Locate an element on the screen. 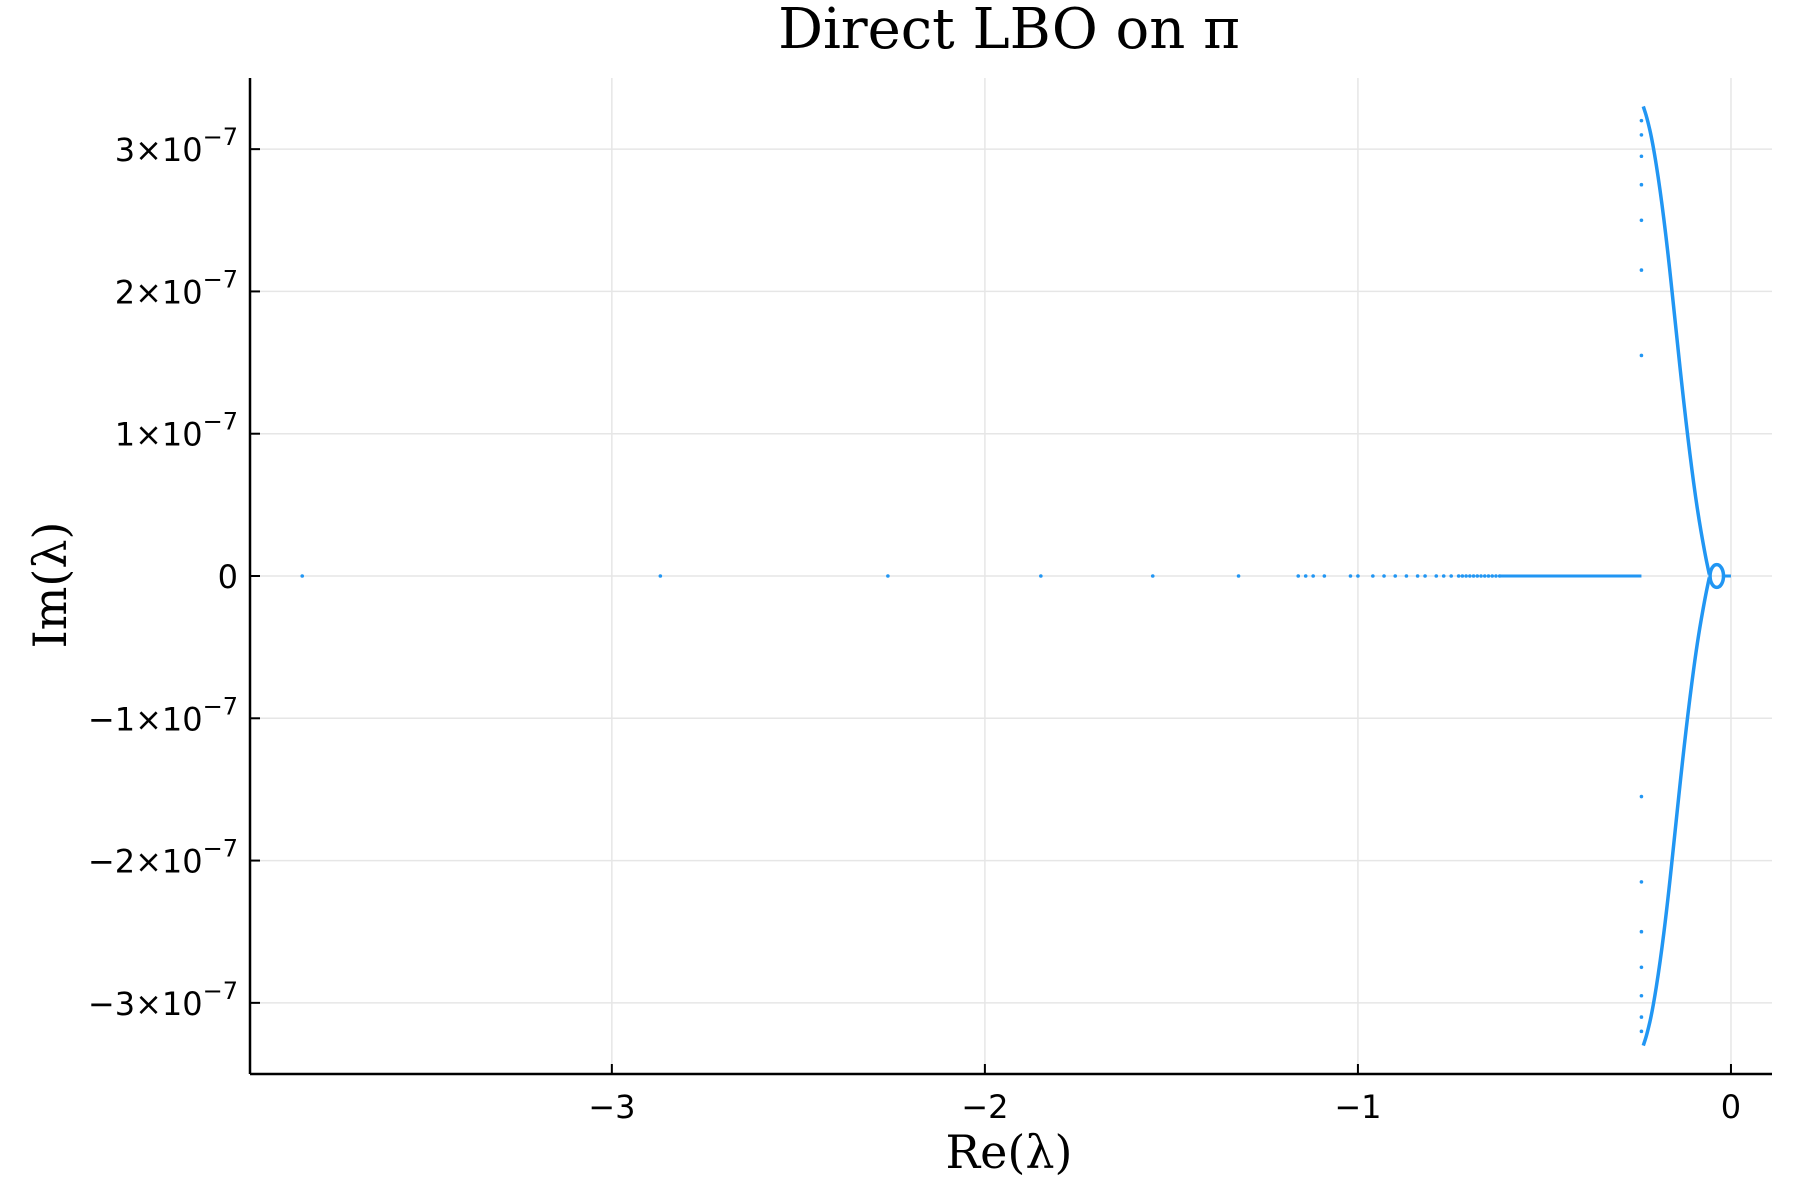 Image resolution: width=1800 pixels, height=1200 pixels. y-tick-label-6: −3×10⁻⁷ is located at coordinates (163, 1000).